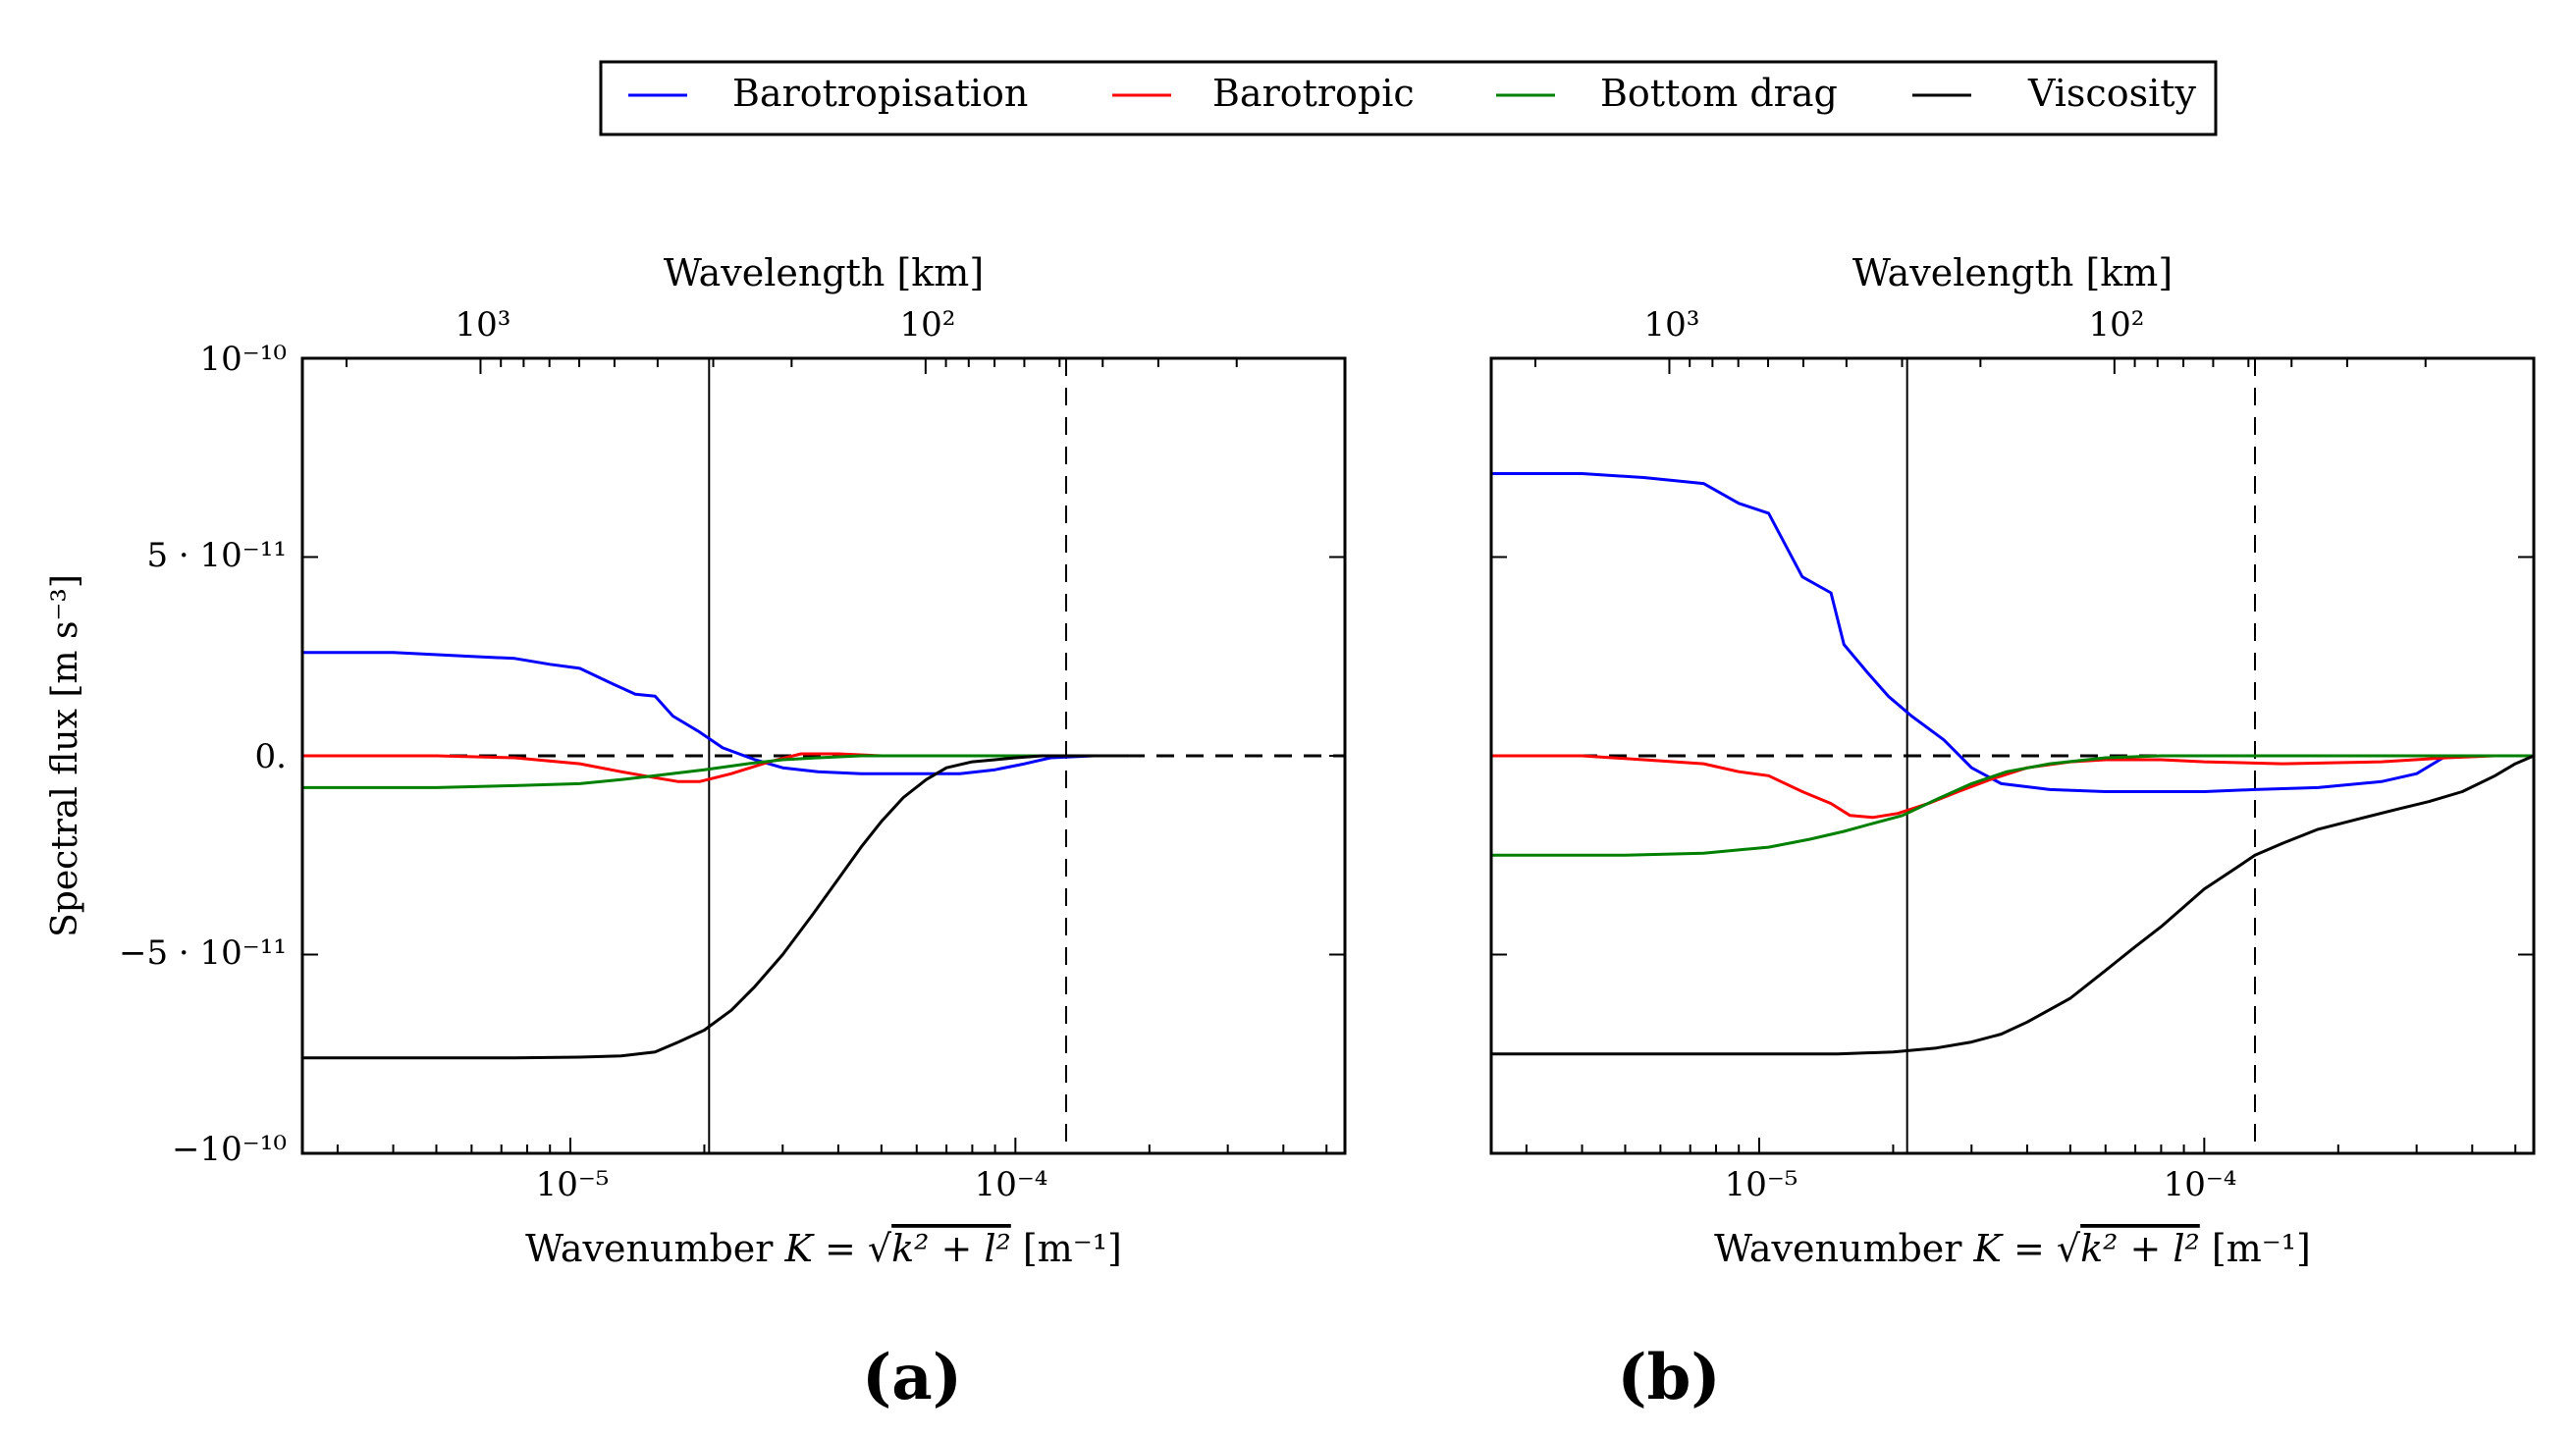 This screenshot has height=1437, width=2576. I want to click on panel-b-top-tick-100: 10², so click(2117, 325).